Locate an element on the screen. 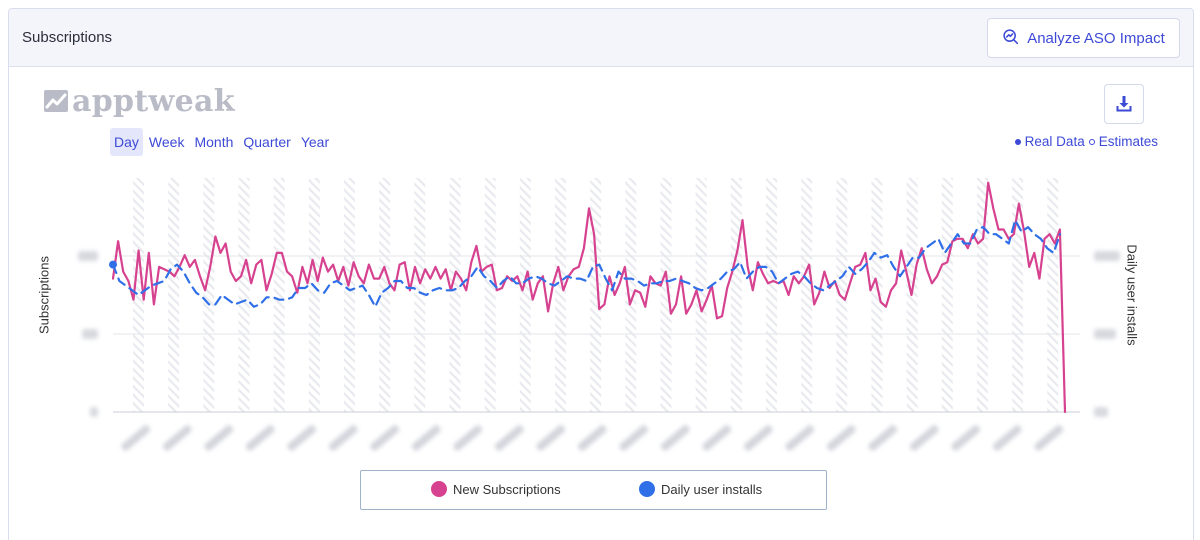 This screenshot has height=540, width=1200. period-selector: Day Week Month Quarter Year is located at coordinates (222, 142).